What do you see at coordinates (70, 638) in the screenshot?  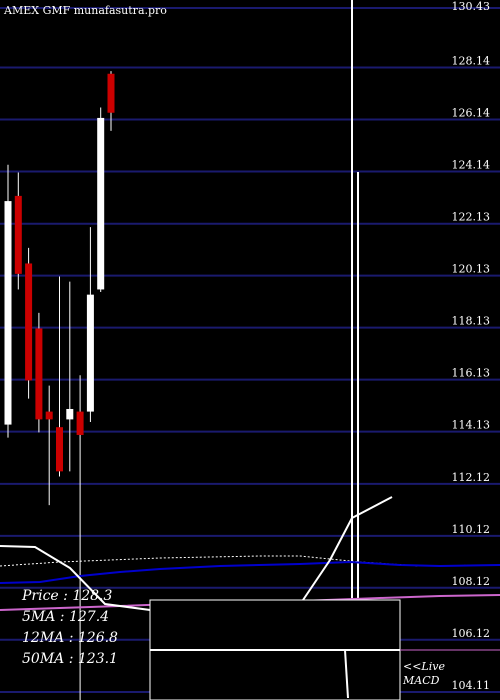 I see `ma12-readout: 12MA : 126.8` at bounding box center [70, 638].